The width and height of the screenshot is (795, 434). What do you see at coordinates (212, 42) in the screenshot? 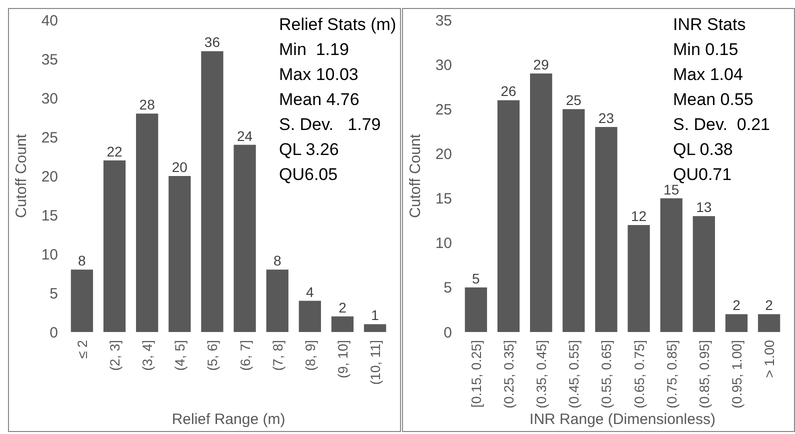
I see `data-label: 36` at bounding box center [212, 42].